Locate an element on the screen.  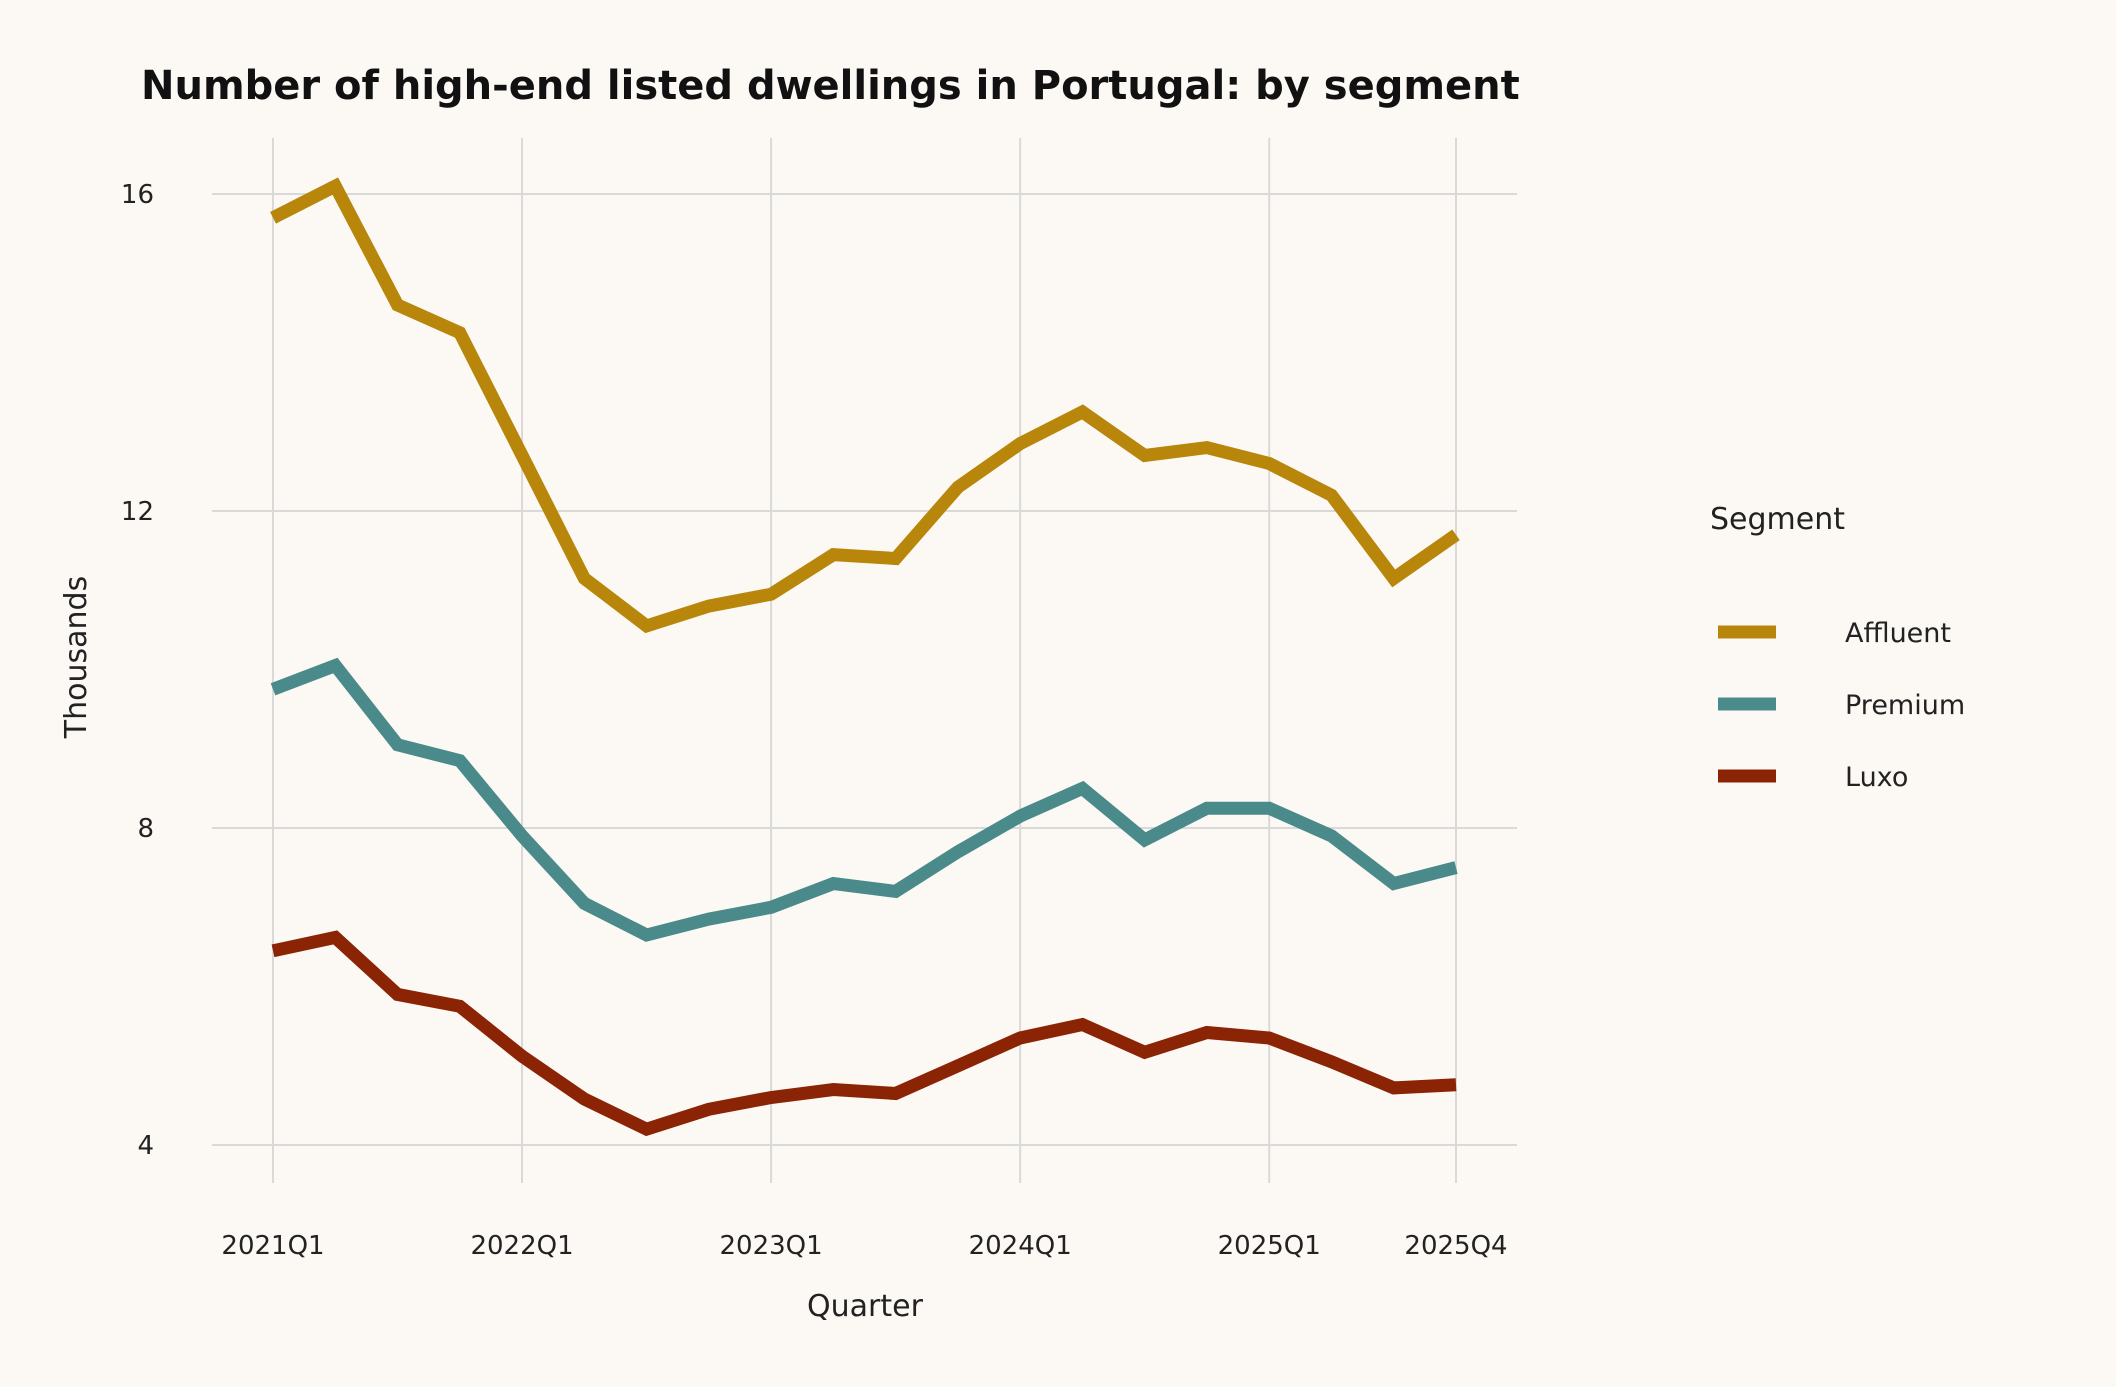
series-line-luxo is located at coordinates (864, 1033).